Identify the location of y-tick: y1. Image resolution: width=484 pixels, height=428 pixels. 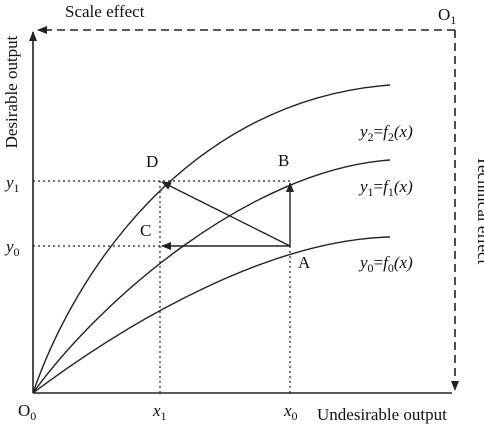
(12, 184).